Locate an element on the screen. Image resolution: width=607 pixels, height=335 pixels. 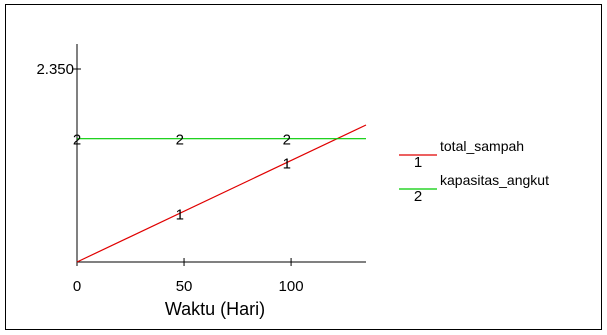
x-tick-label: 100 is located at coordinates (291, 286).